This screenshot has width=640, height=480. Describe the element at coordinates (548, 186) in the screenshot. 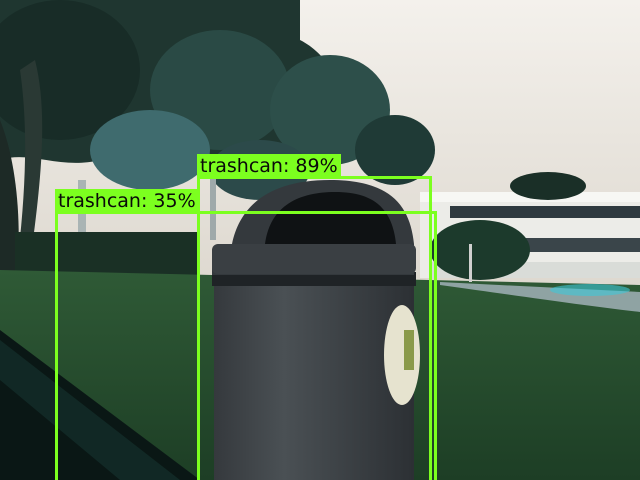

I see `far-tree` at that location.